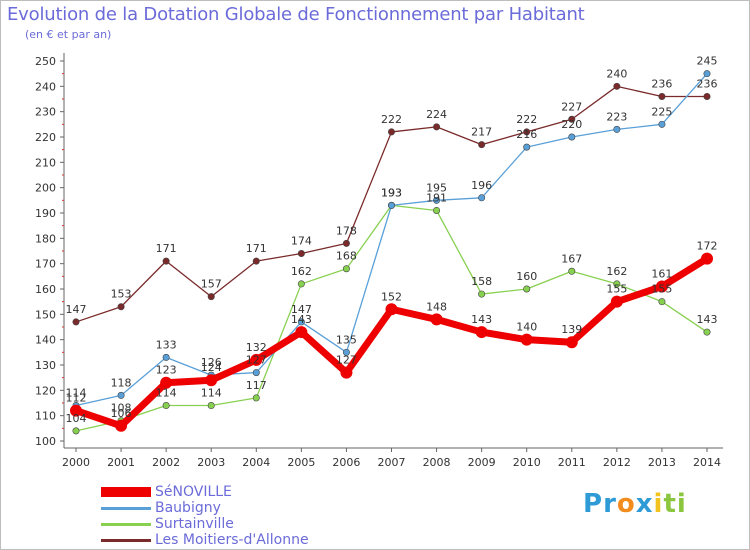 The width and height of the screenshot is (750, 550). What do you see at coordinates (436, 306) in the screenshot?
I see `data-label: 148` at bounding box center [436, 306].